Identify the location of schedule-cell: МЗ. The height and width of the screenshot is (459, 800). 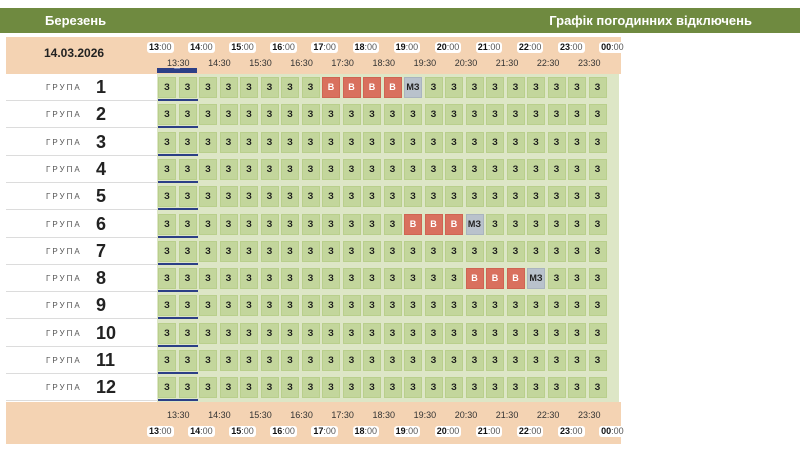
(474, 224).